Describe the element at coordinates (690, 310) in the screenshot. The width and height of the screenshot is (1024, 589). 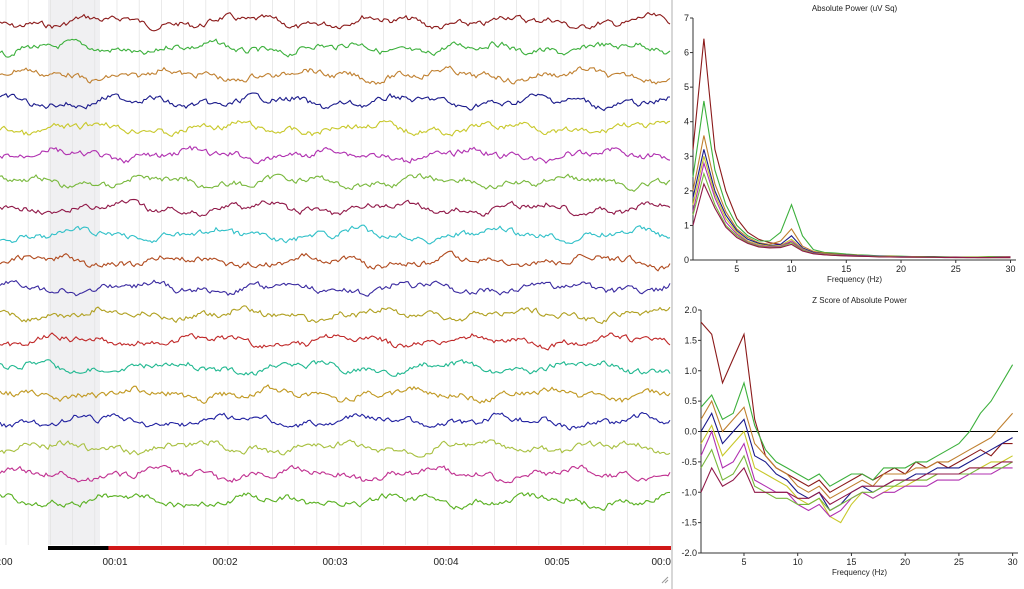
I see `y-tick-label: 2.0` at that location.